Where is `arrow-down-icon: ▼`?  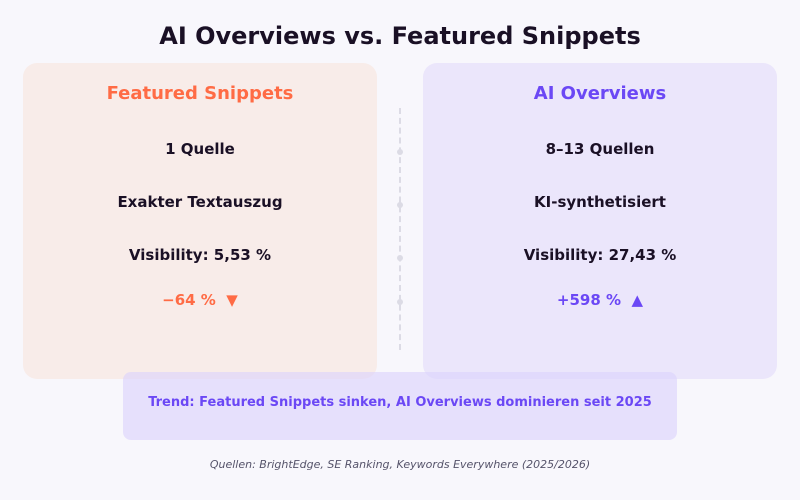 arrow-down-icon: ▼ is located at coordinates (232, 300).